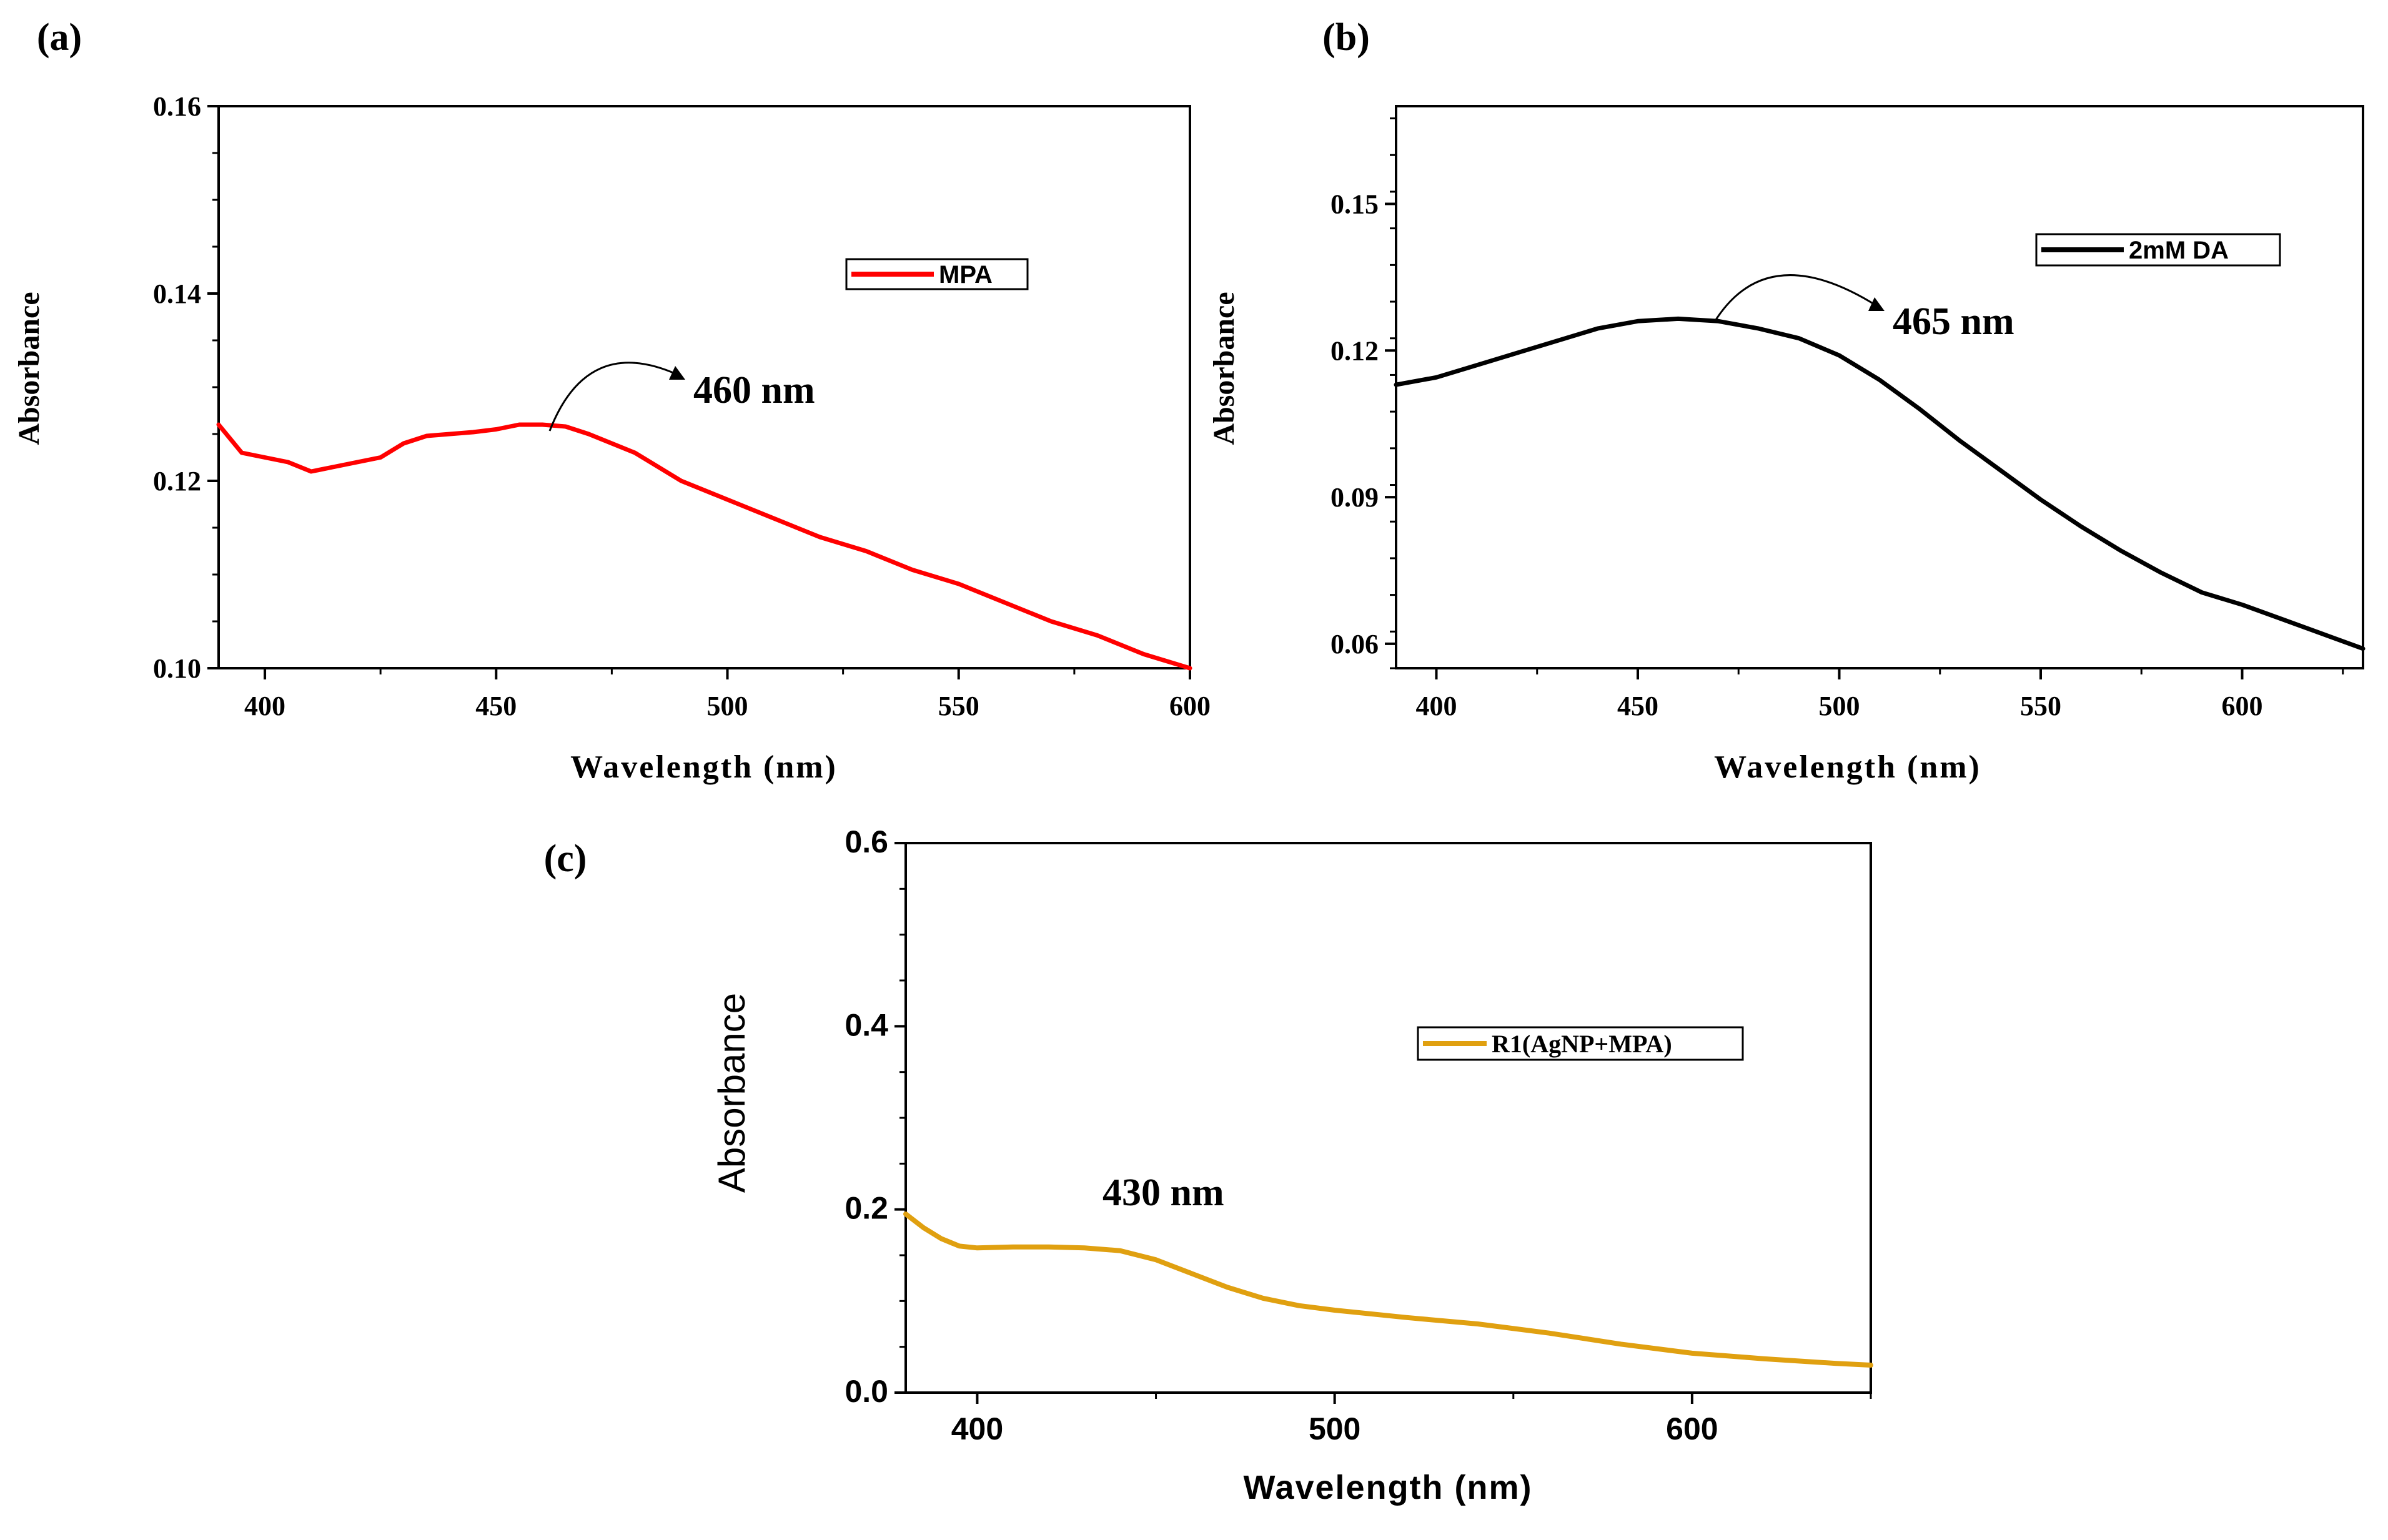  I want to click on y-tick-label: 0.16, so click(177, 106).